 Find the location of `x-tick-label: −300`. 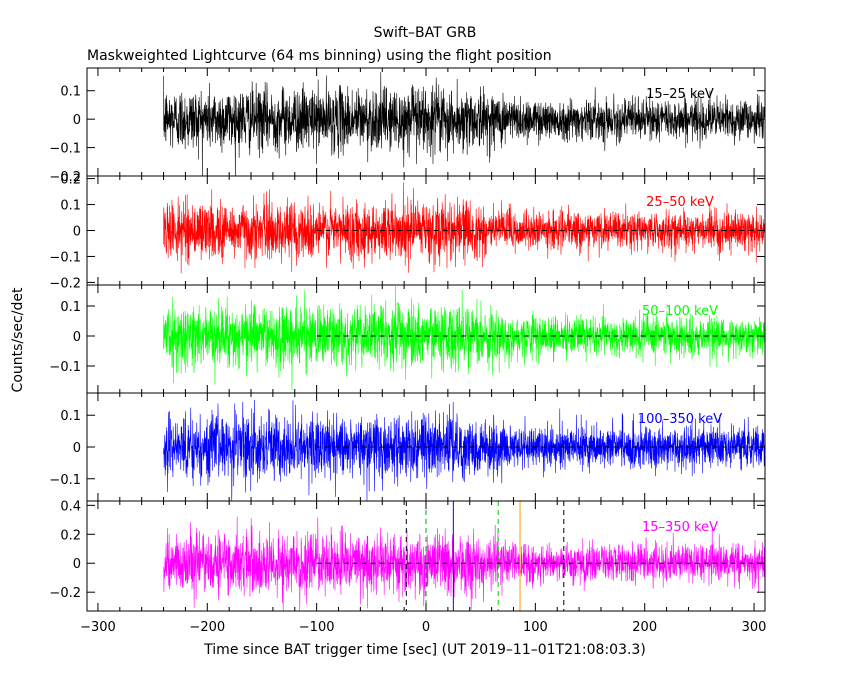

x-tick-label: −300 is located at coordinates (98, 627).